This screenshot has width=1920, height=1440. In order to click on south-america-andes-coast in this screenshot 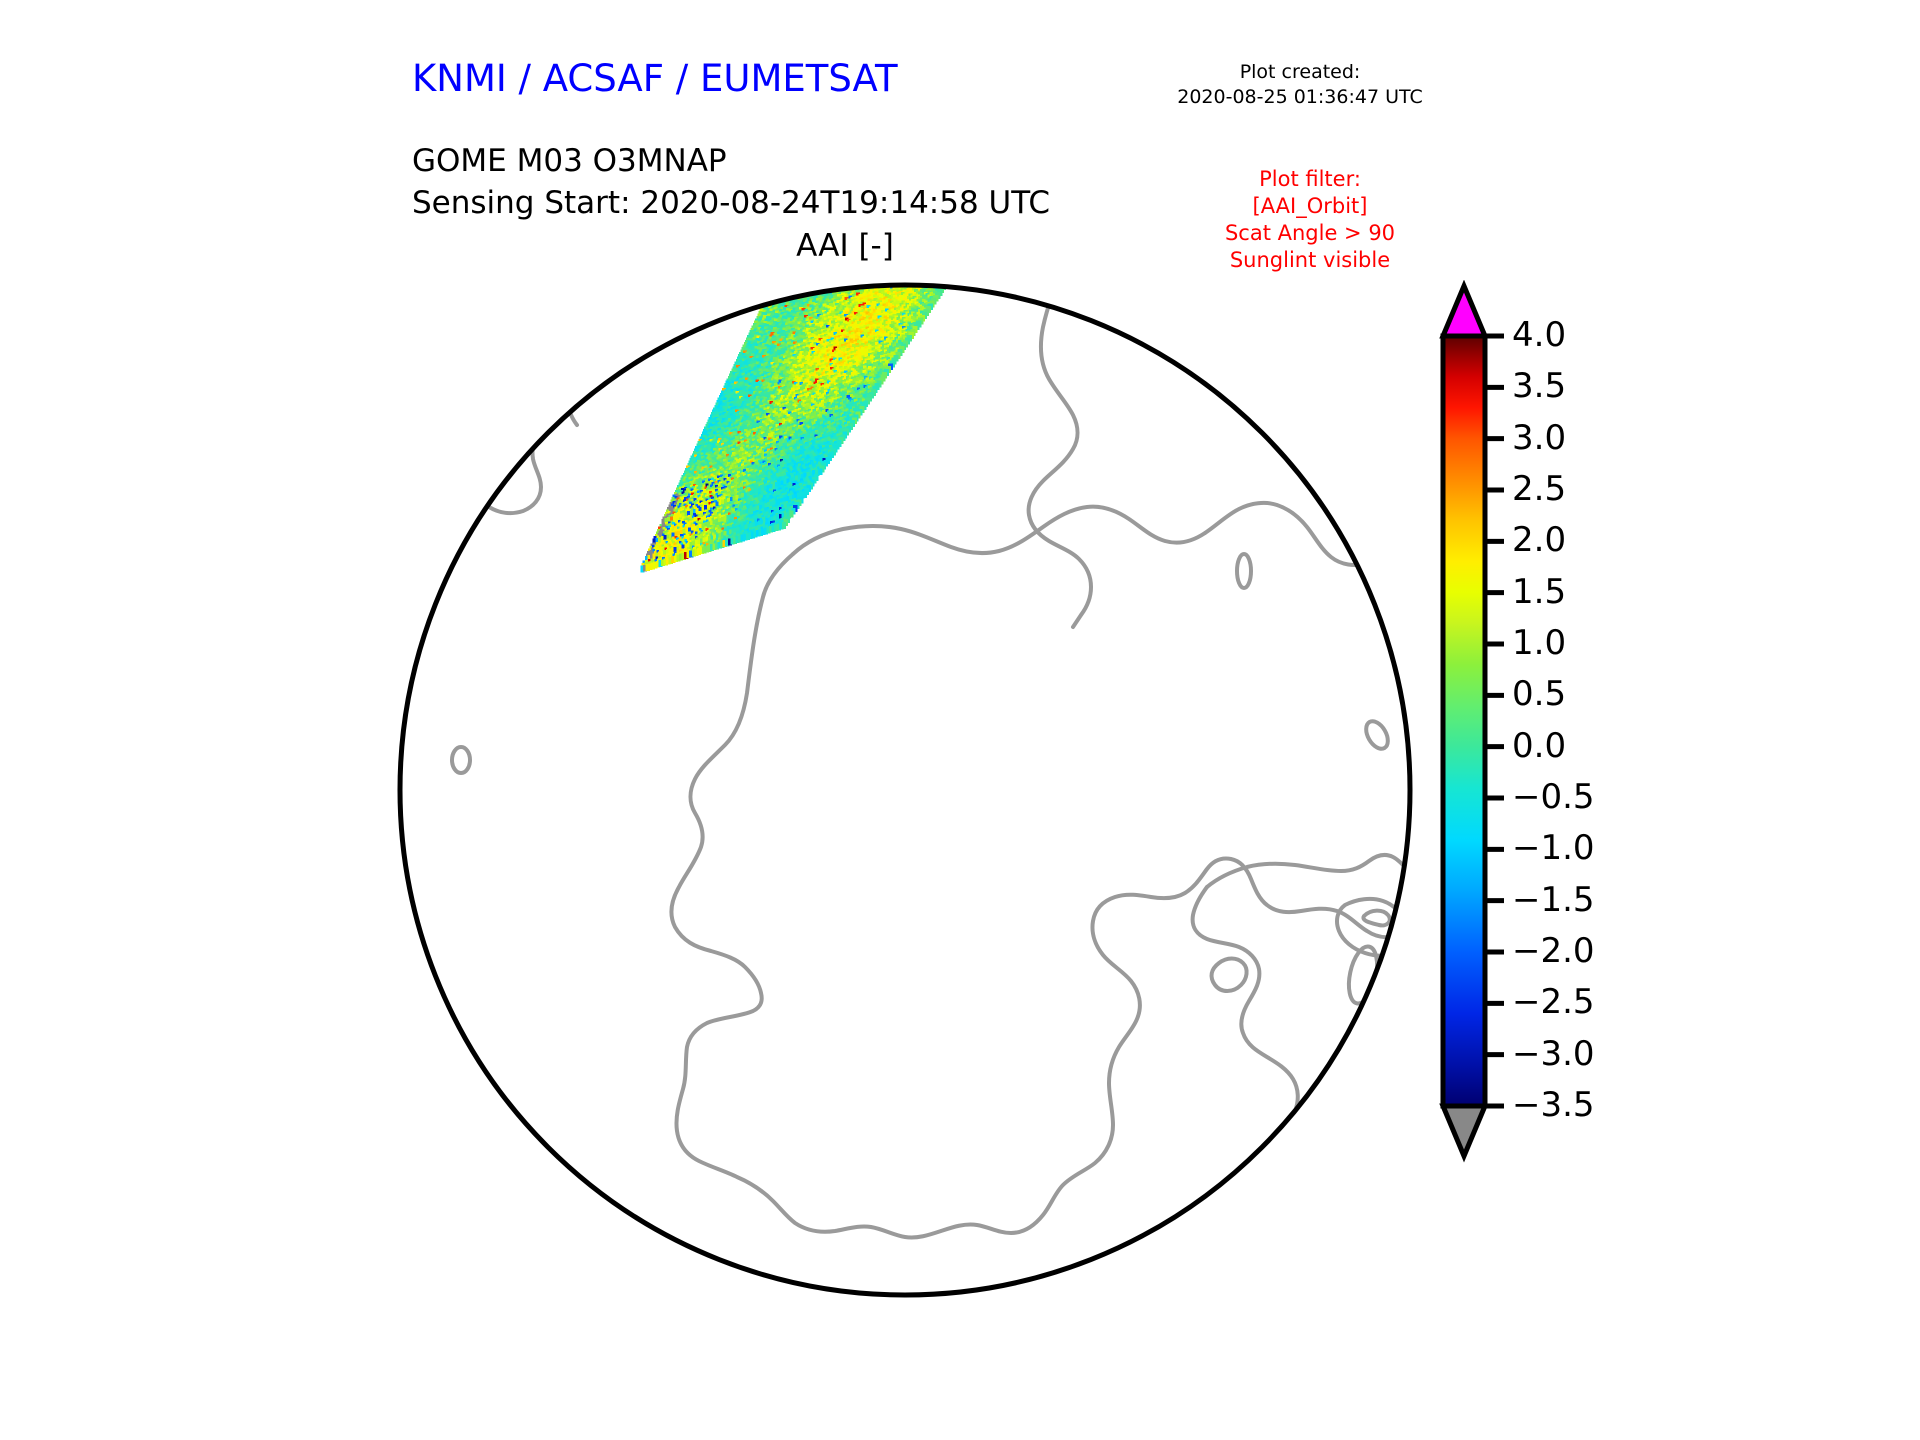, I will do `click(1245, 1016)`.